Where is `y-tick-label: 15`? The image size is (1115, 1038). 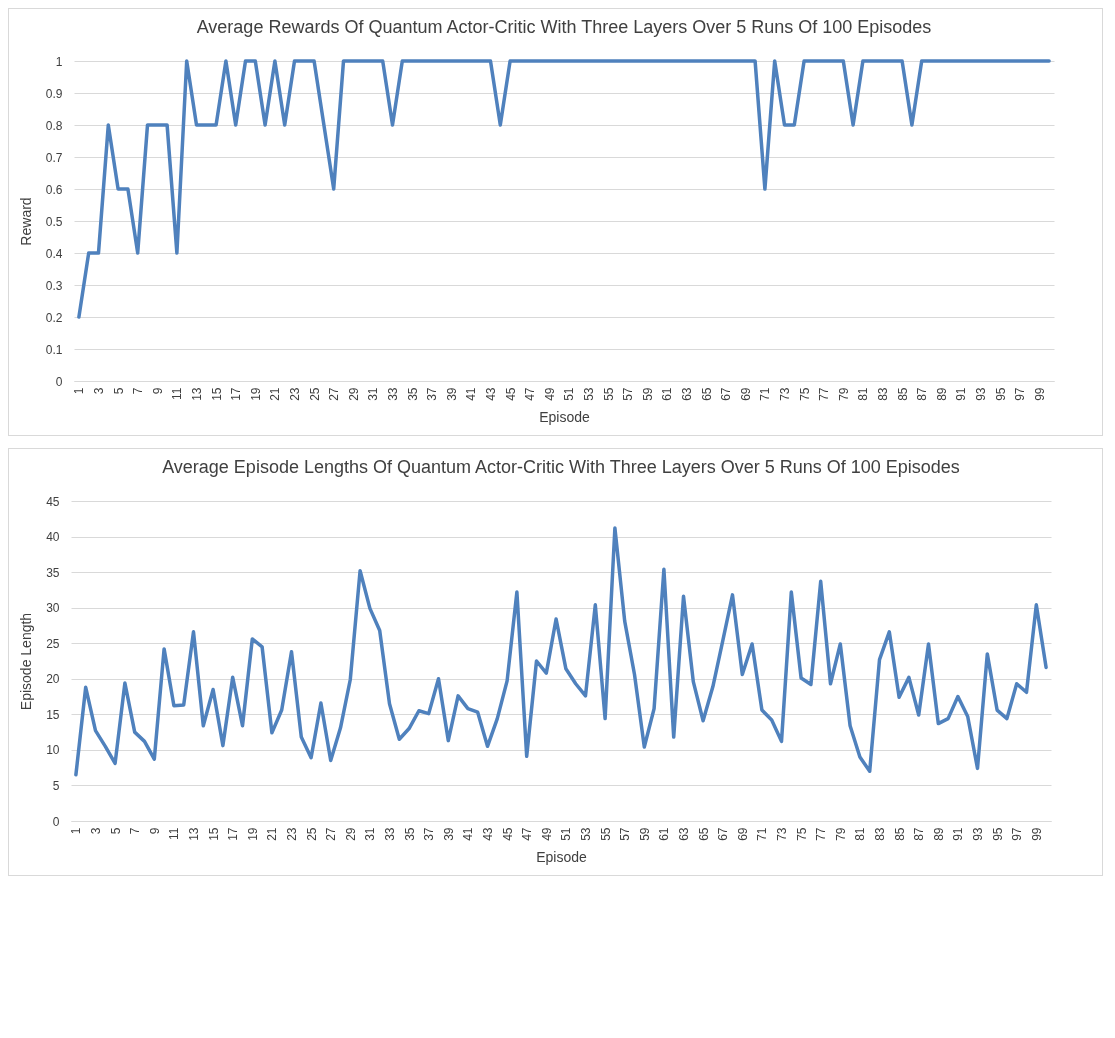
y-tick-label: 15 is located at coordinates (53, 714).